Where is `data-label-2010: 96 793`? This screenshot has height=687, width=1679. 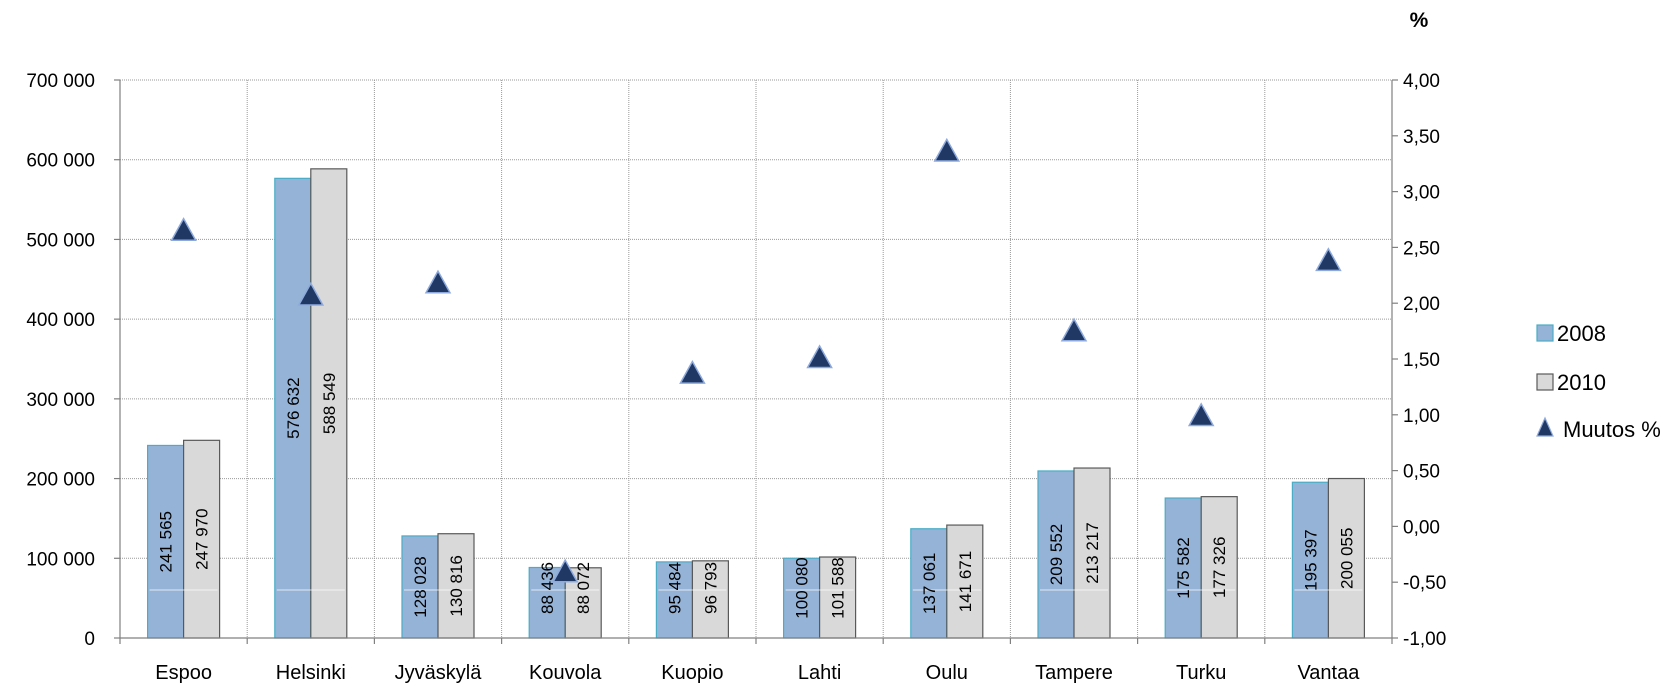 data-label-2010: 96 793 is located at coordinates (710, 588).